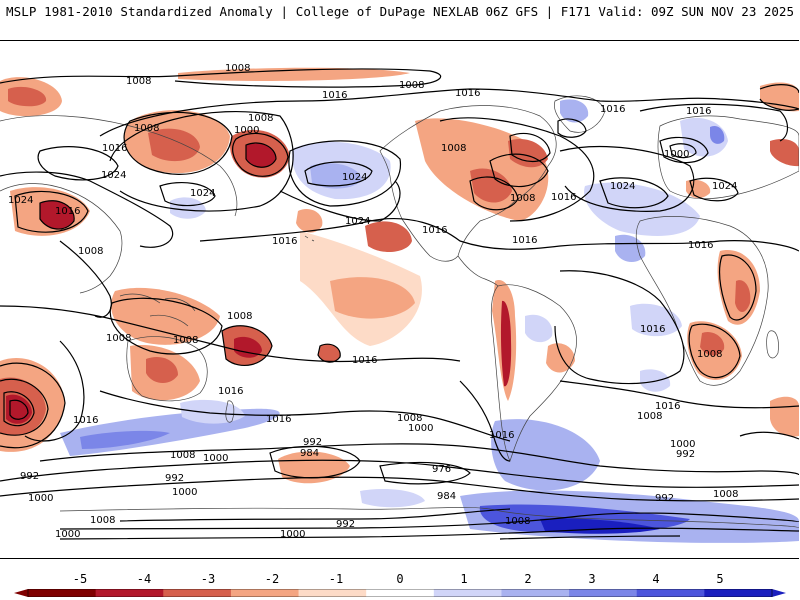 The height and width of the screenshot is (600, 800). Describe the element at coordinates (580, 114) in the screenshot. I see `coastline-greenland` at that location.